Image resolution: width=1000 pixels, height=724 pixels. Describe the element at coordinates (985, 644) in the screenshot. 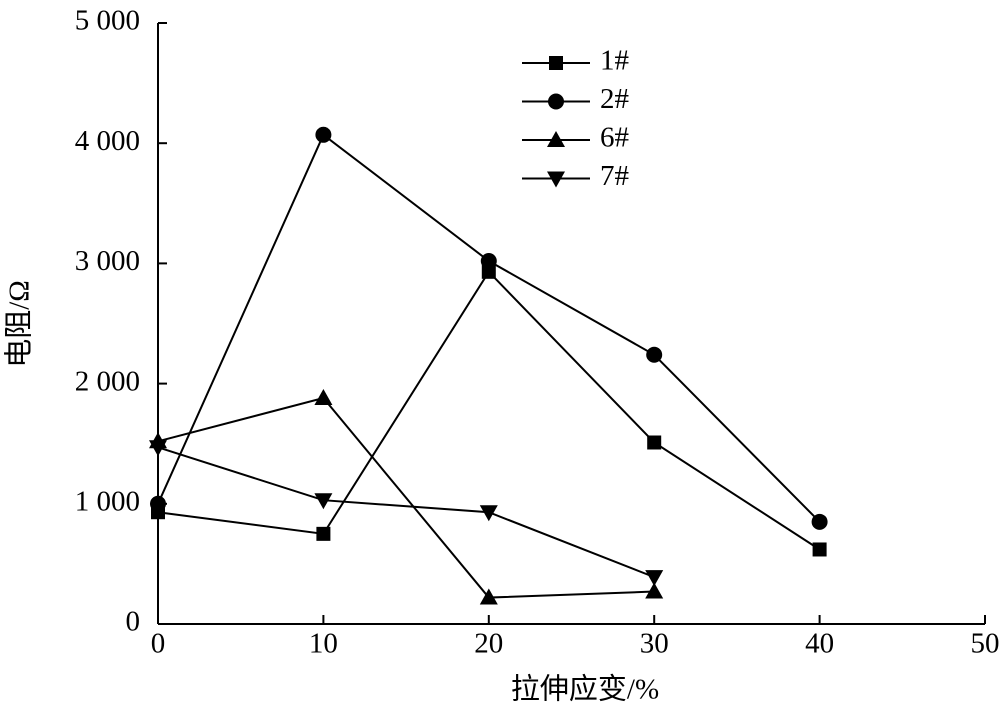

I see `x-tick-label: 50` at that location.